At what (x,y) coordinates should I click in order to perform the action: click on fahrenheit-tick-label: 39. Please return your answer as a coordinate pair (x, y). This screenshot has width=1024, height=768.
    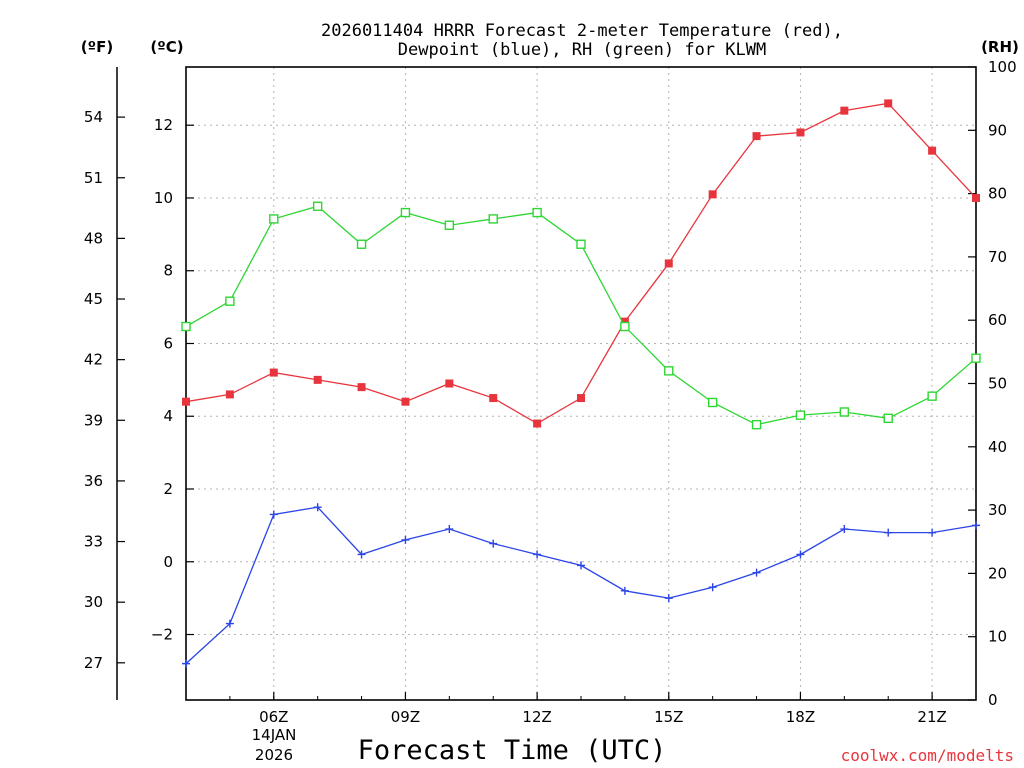
    Looking at the image, I should click on (93, 420).